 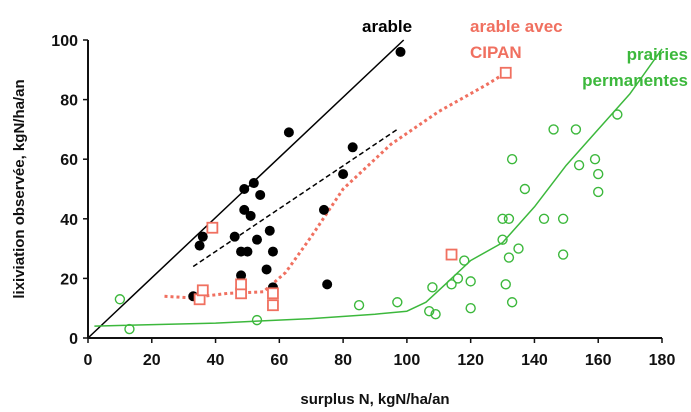 What do you see at coordinates (407, 360) in the screenshot?
I see `x-tick-label: 100` at bounding box center [407, 360].